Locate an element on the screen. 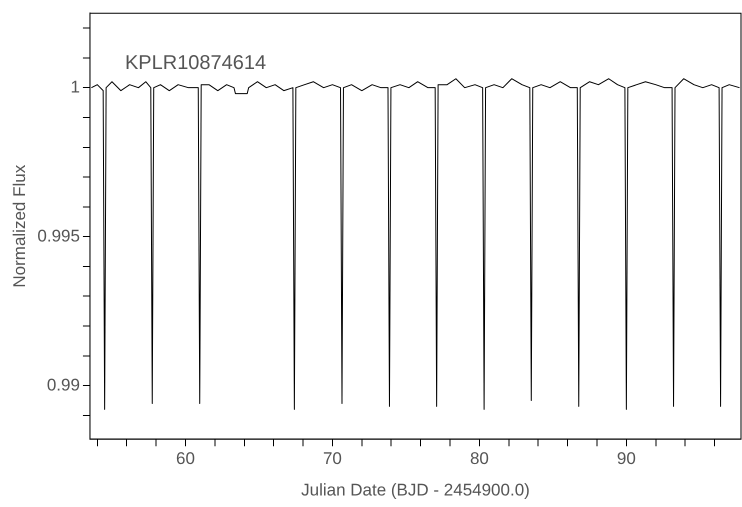  y-axis-title: Normalized Flux is located at coordinates (19, 226).